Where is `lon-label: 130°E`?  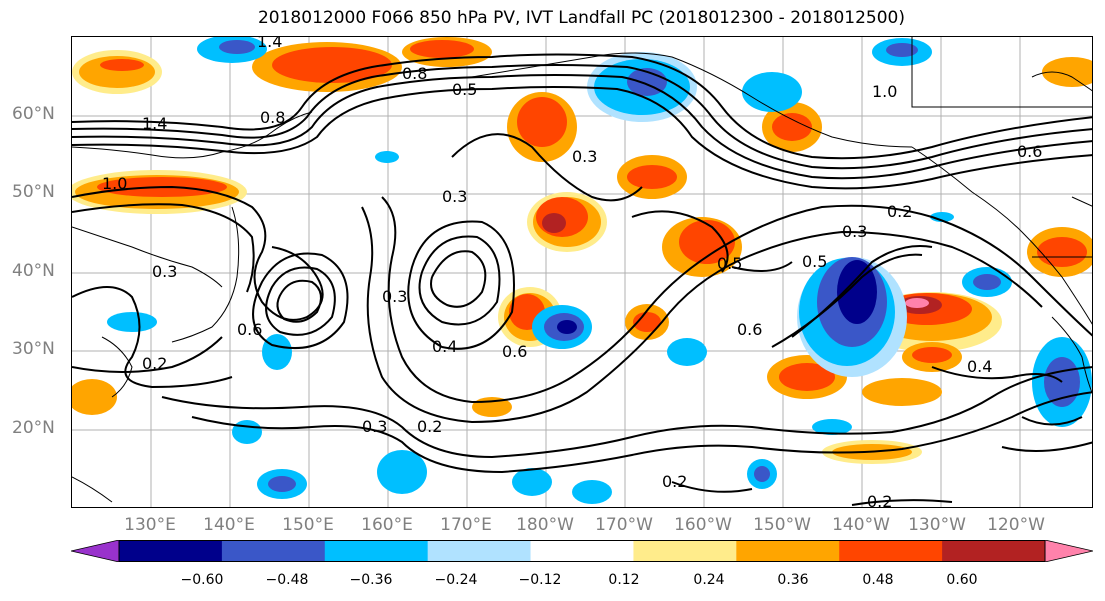
lon-label: 130°E is located at coordinates (150, 525).